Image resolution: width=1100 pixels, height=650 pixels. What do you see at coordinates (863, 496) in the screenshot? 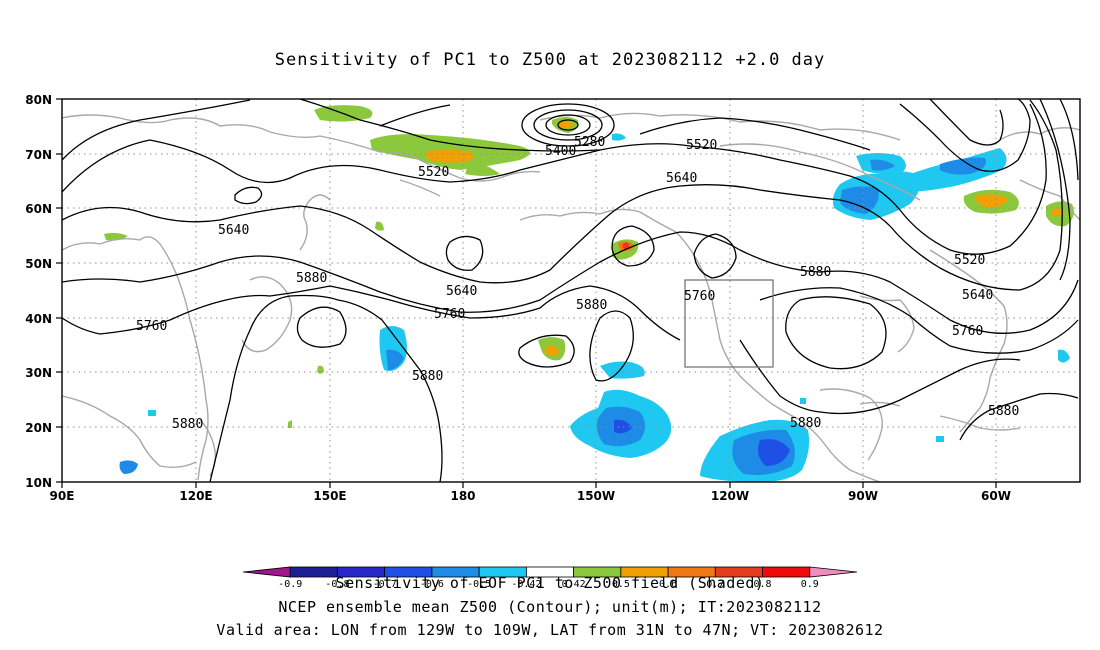
I see `lon-label: 90W` at bounding box center [863, 496].